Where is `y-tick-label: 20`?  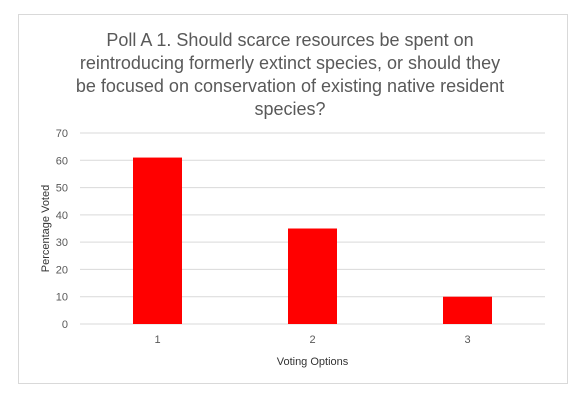
y-tick-label: 20 is located at coordinates (62, 270).